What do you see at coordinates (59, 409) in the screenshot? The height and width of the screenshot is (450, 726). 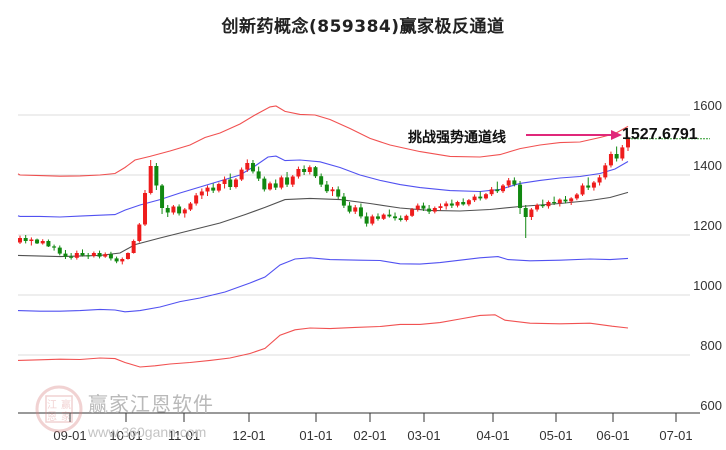 I see `watermark-seal-icon: 江 赢 恩 家` at bounding box center [59, 409].